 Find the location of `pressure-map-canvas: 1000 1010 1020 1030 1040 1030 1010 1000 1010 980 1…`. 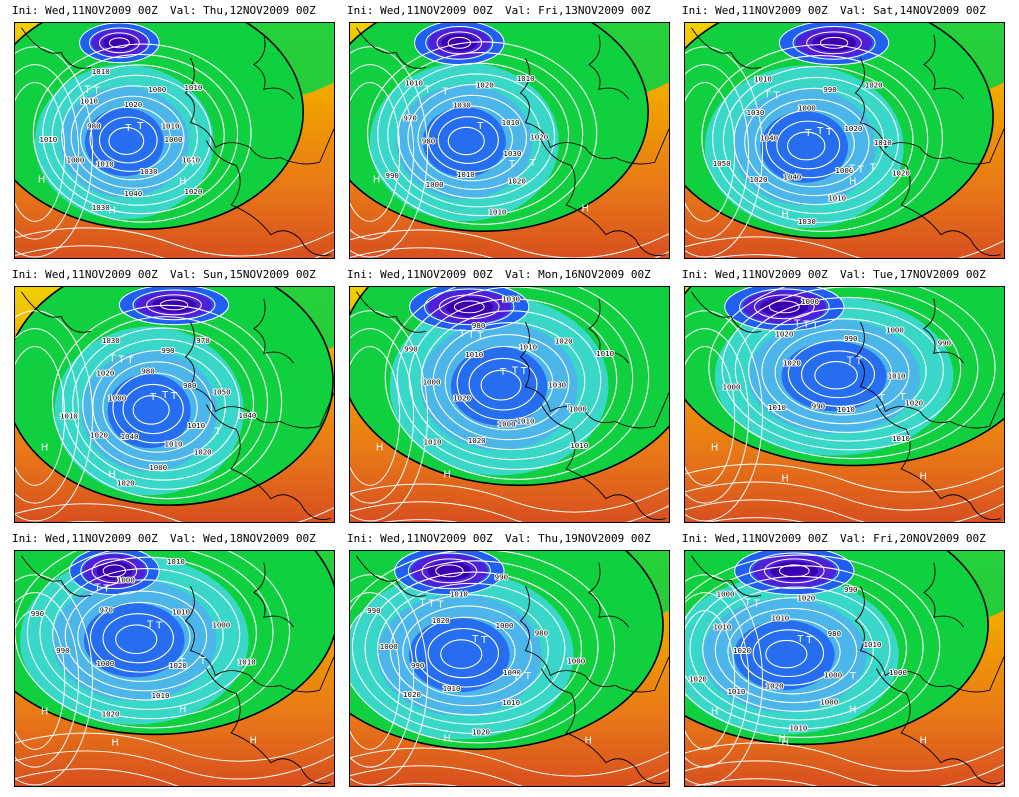

pressure-map-canvas: 1000 1010 1020 1030 1040 1030 1010 1000 1010 980 1… is located at coordinates (174, 140).